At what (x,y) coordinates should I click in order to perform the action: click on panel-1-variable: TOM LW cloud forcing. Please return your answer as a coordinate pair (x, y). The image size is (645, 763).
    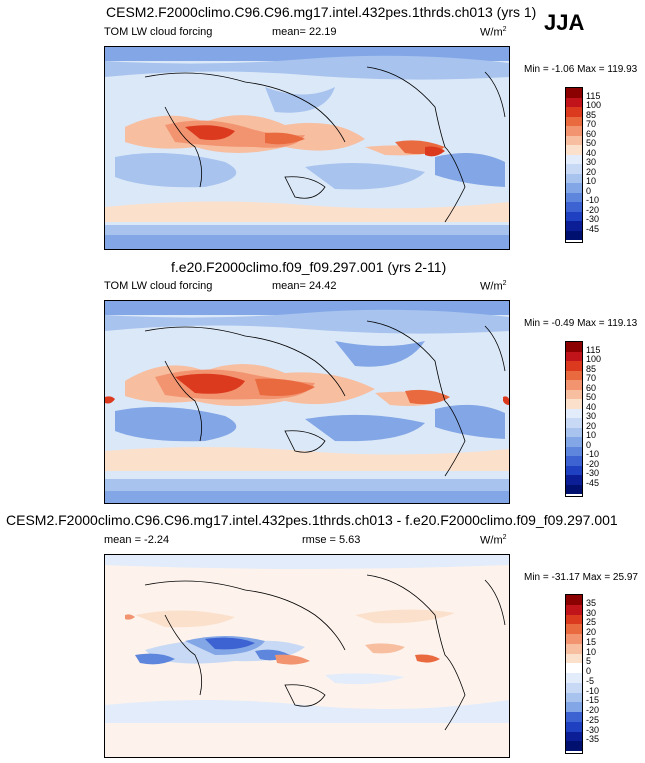
    Looking at the image, I should click on (158, 32).